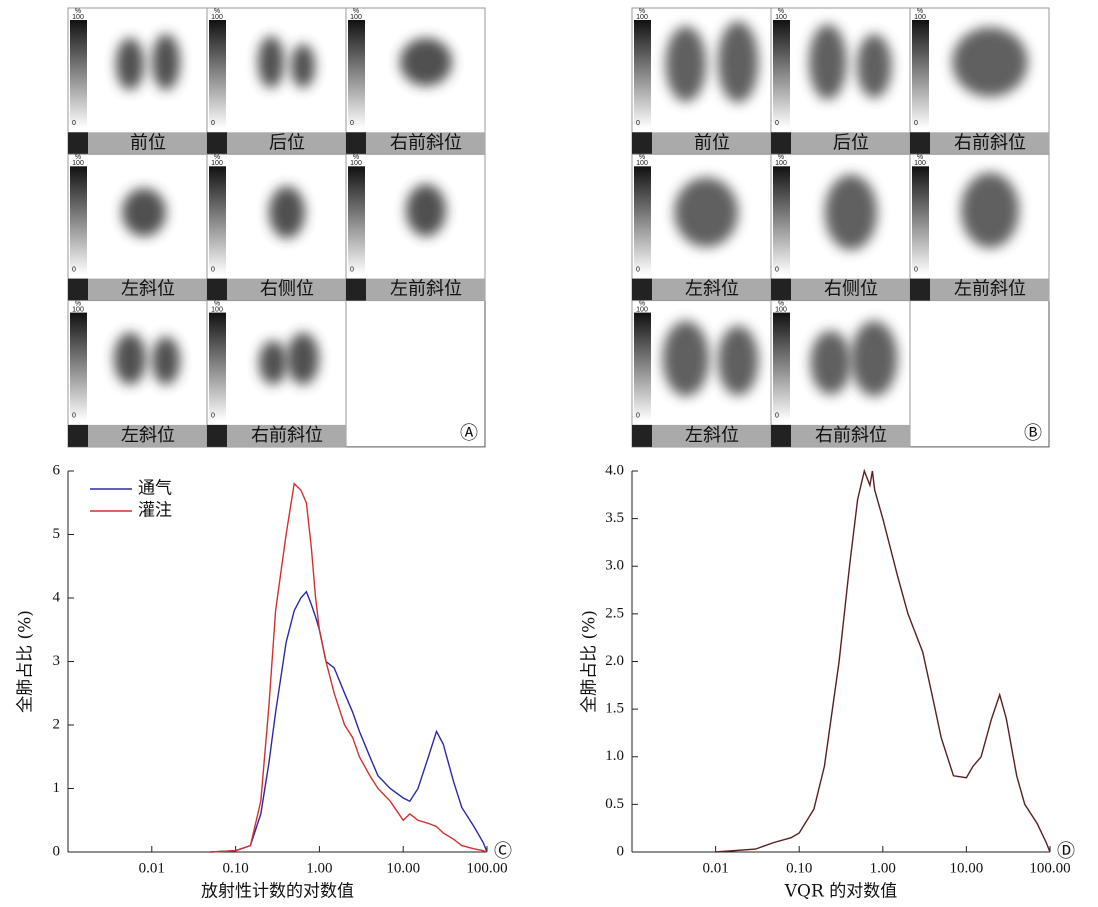  Describe the element at coordinates (614, 661) in the screenshot. I see `y-tick-label: 2.0` at that location.